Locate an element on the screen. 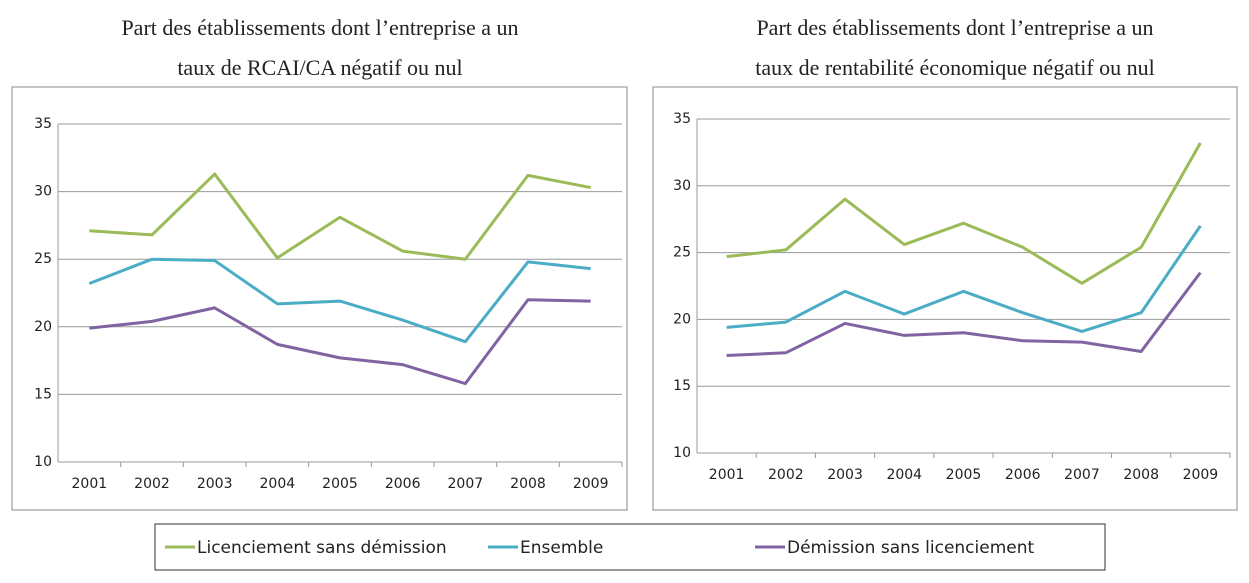 The height and width of the screenshot is (583, 1249). legend-label: Ensemble is located at coordinates (561, 548).